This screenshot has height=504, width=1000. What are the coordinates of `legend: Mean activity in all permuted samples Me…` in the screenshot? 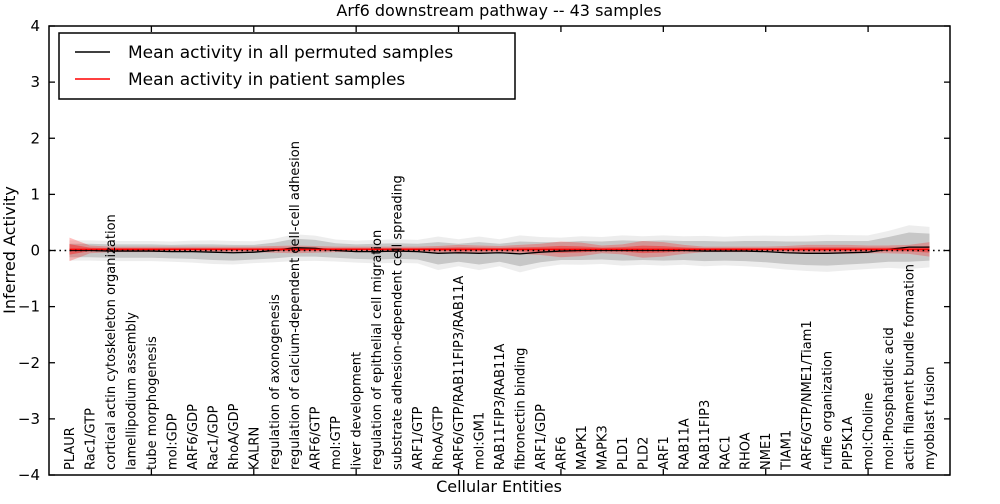 It's located at (287, 66).